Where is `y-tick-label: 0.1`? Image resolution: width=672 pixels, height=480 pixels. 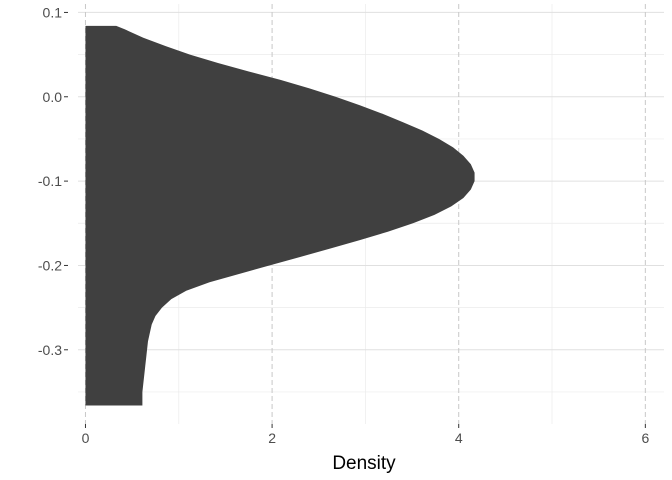 y-tick-label: 0.1 is located at coordinates (53, 12).